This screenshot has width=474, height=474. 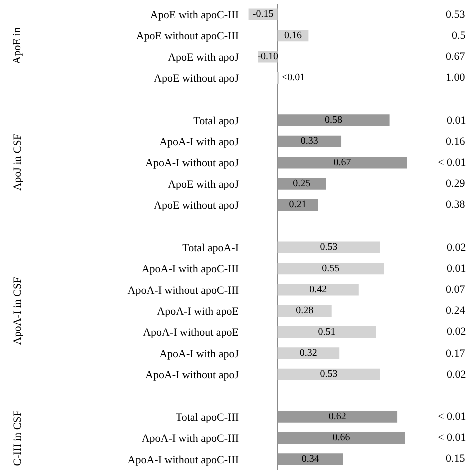 I want to click on data-label: 0.67, so click(x=343, y=162).